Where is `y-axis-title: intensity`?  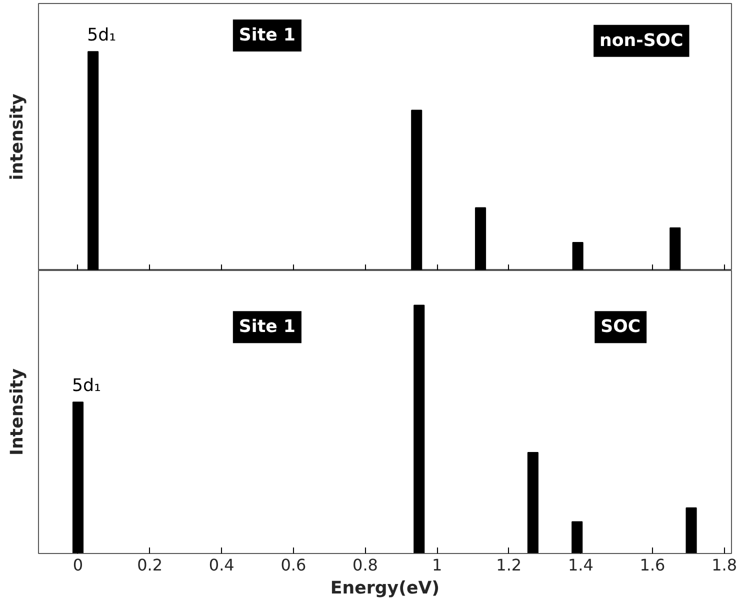 y-axis-title: intensity is located at coordinates (18, 137).